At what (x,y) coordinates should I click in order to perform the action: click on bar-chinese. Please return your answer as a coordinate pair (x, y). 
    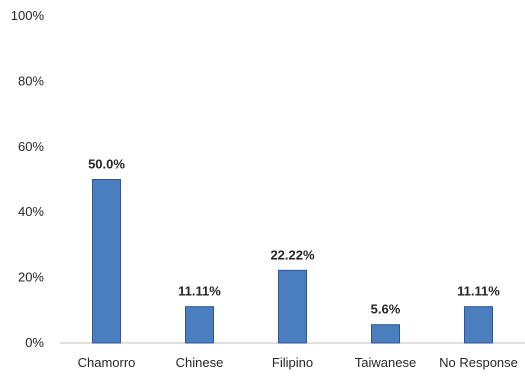
    Looking at the image, I should click on (199, 325).